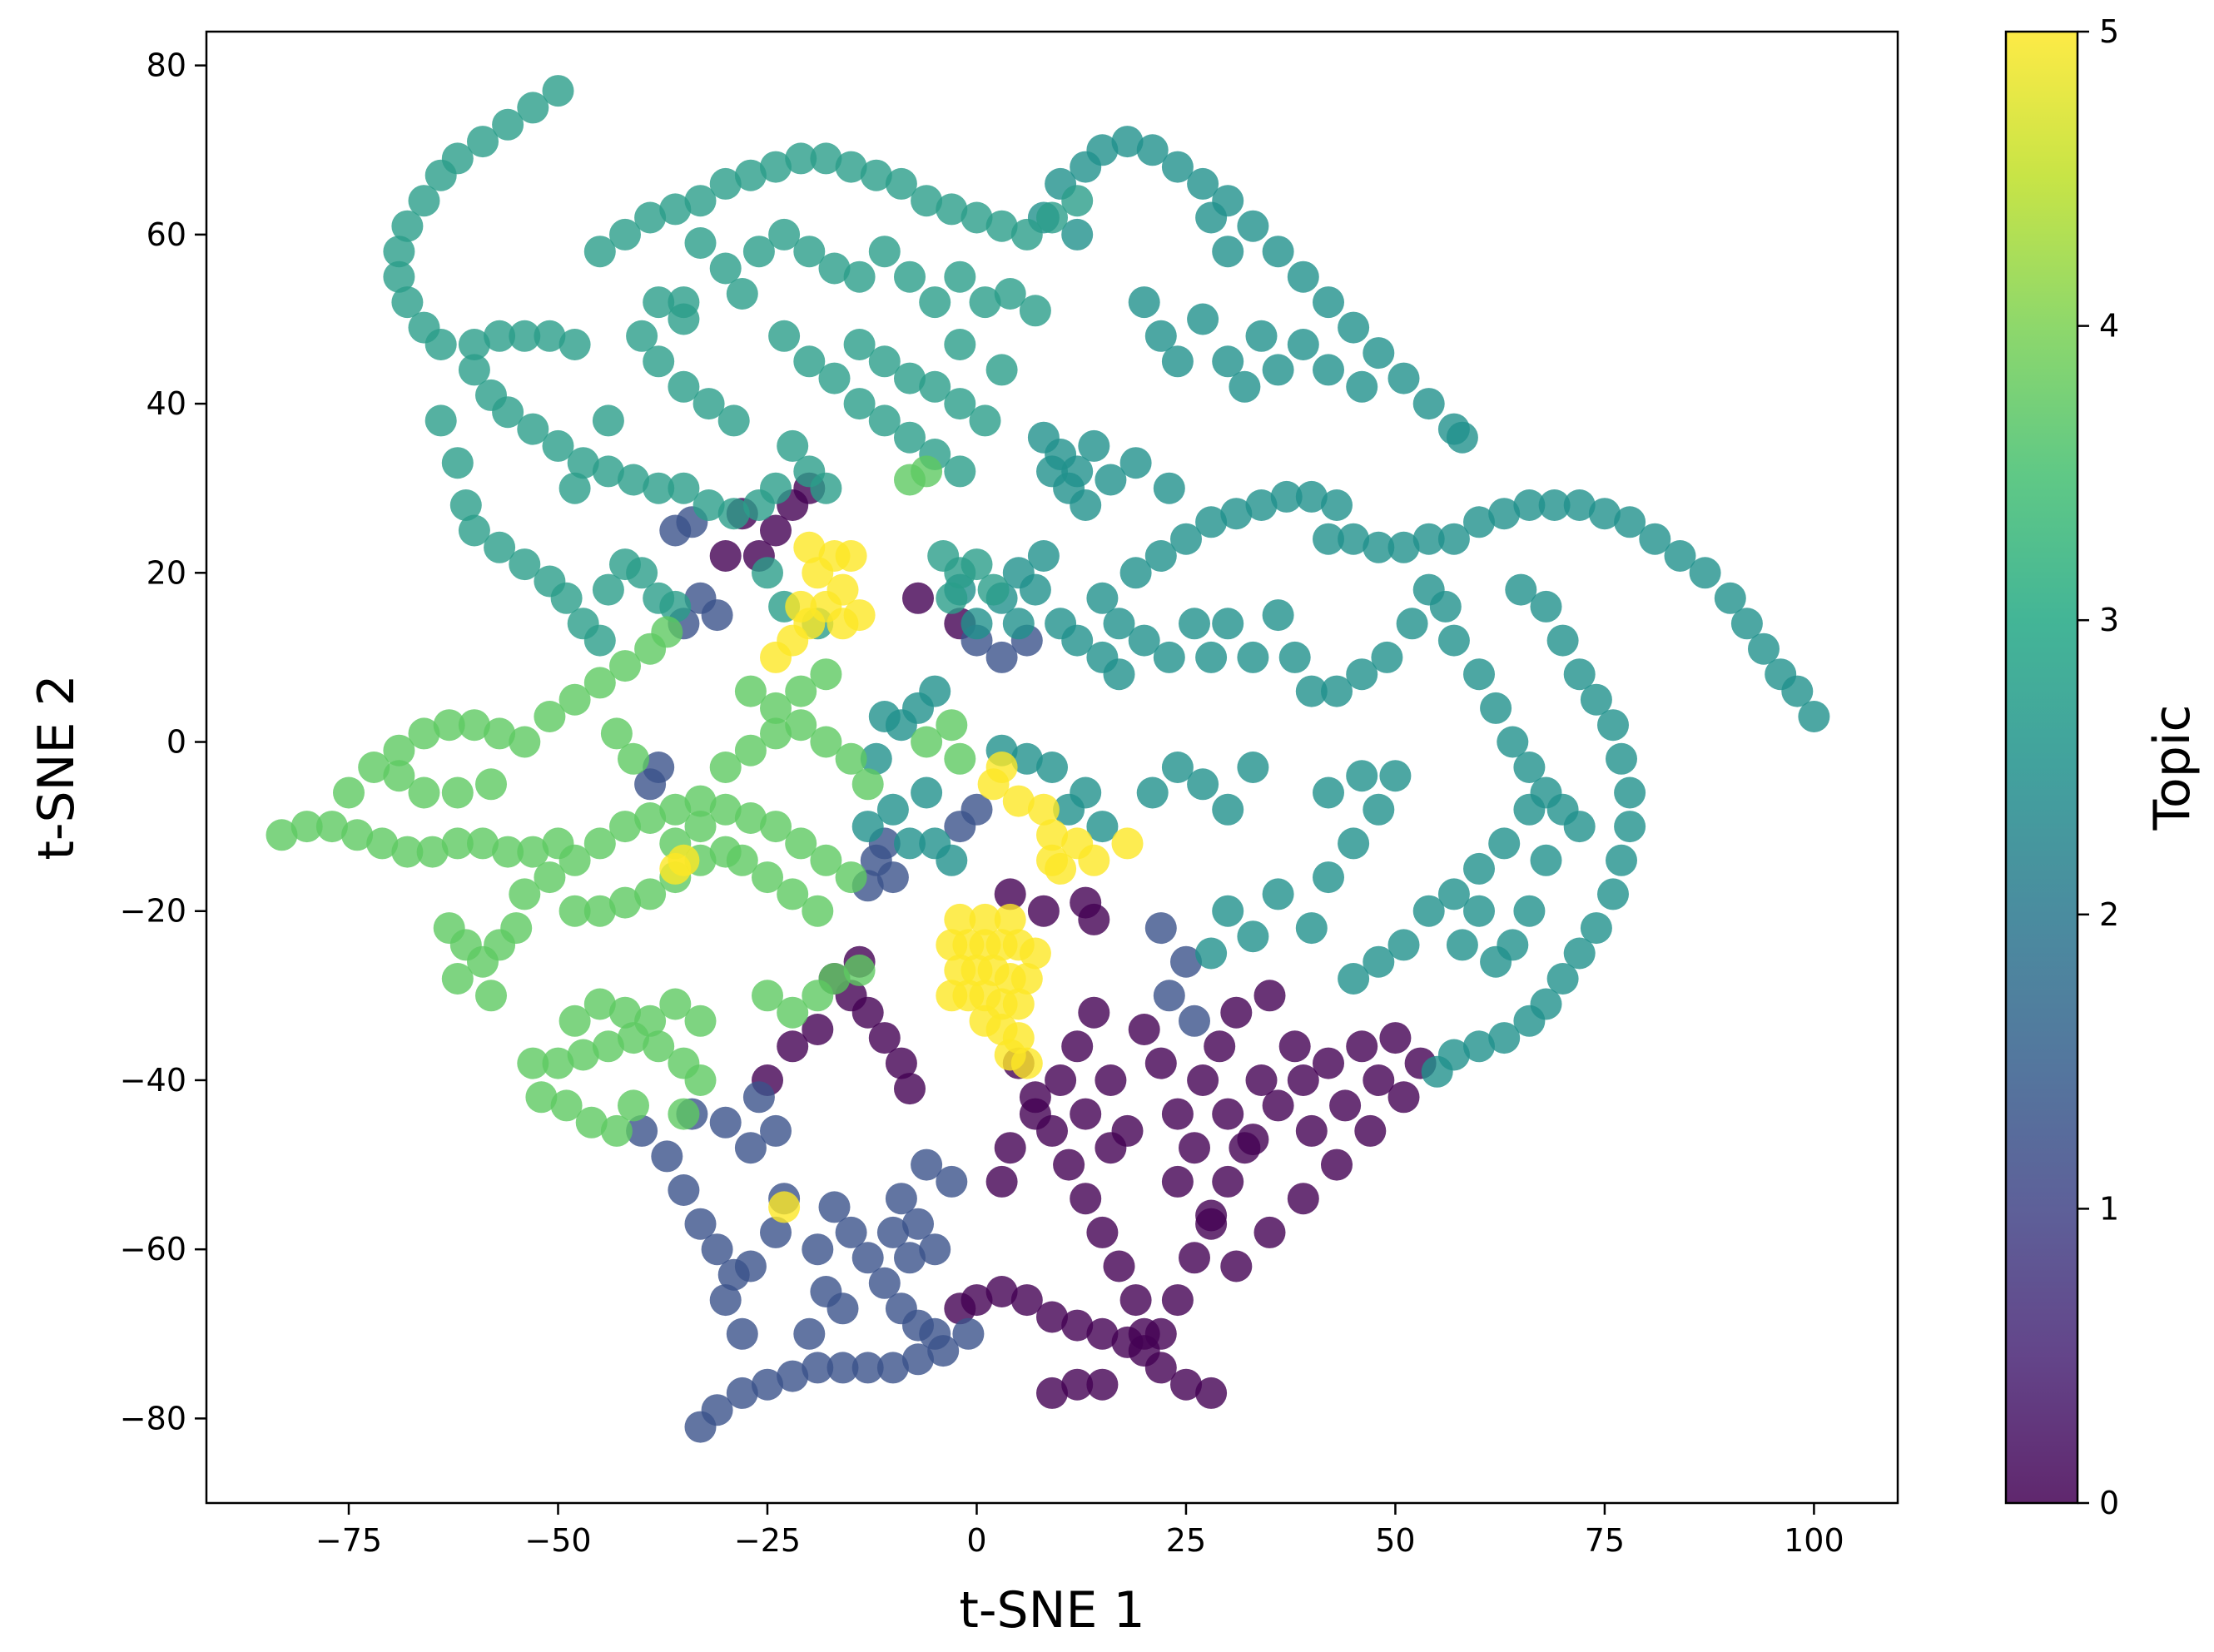 Image resolution: width=2214 pixels, height=1652 pixels. I want to click on colorbar-gradient, so click(2041, 767).